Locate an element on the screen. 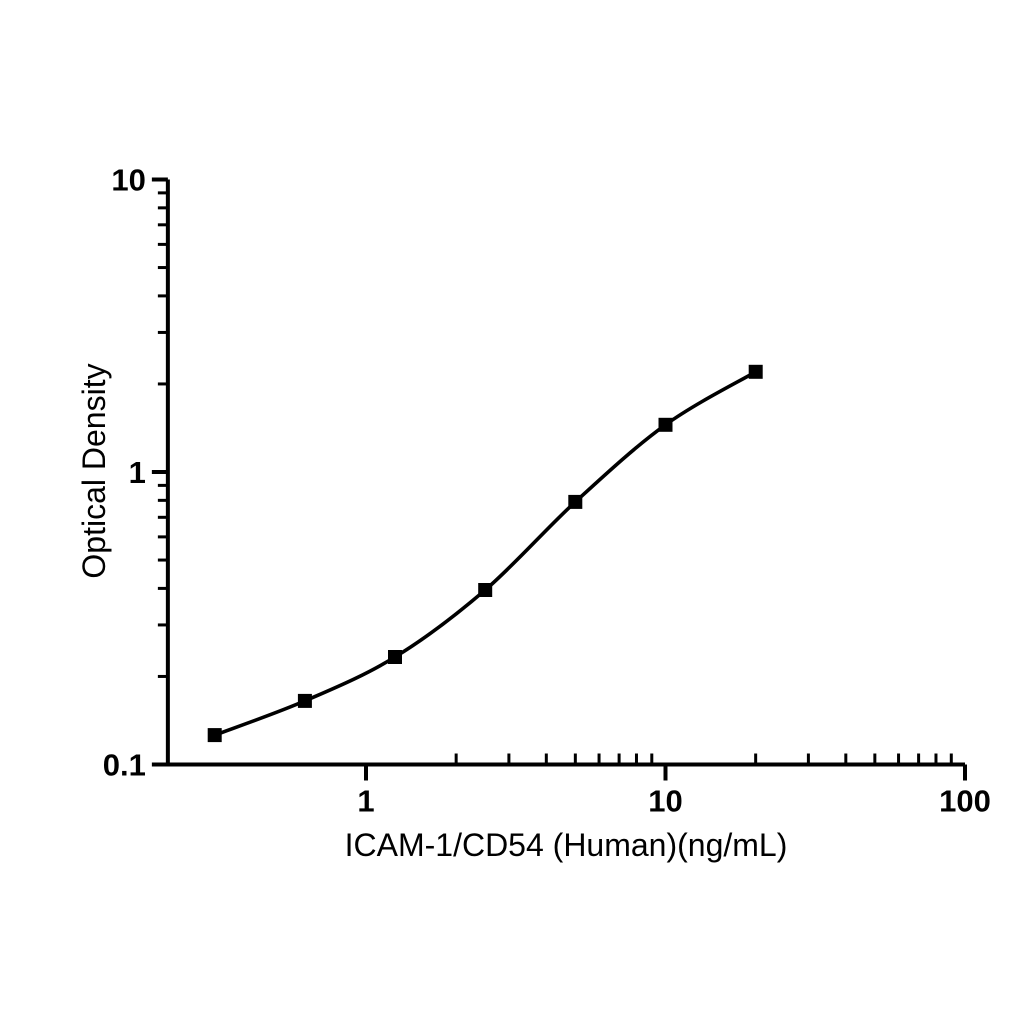 The width and height of the screenshot is (1024, 1024). x-tick-label: 100 is located at coordinates (965, 801).